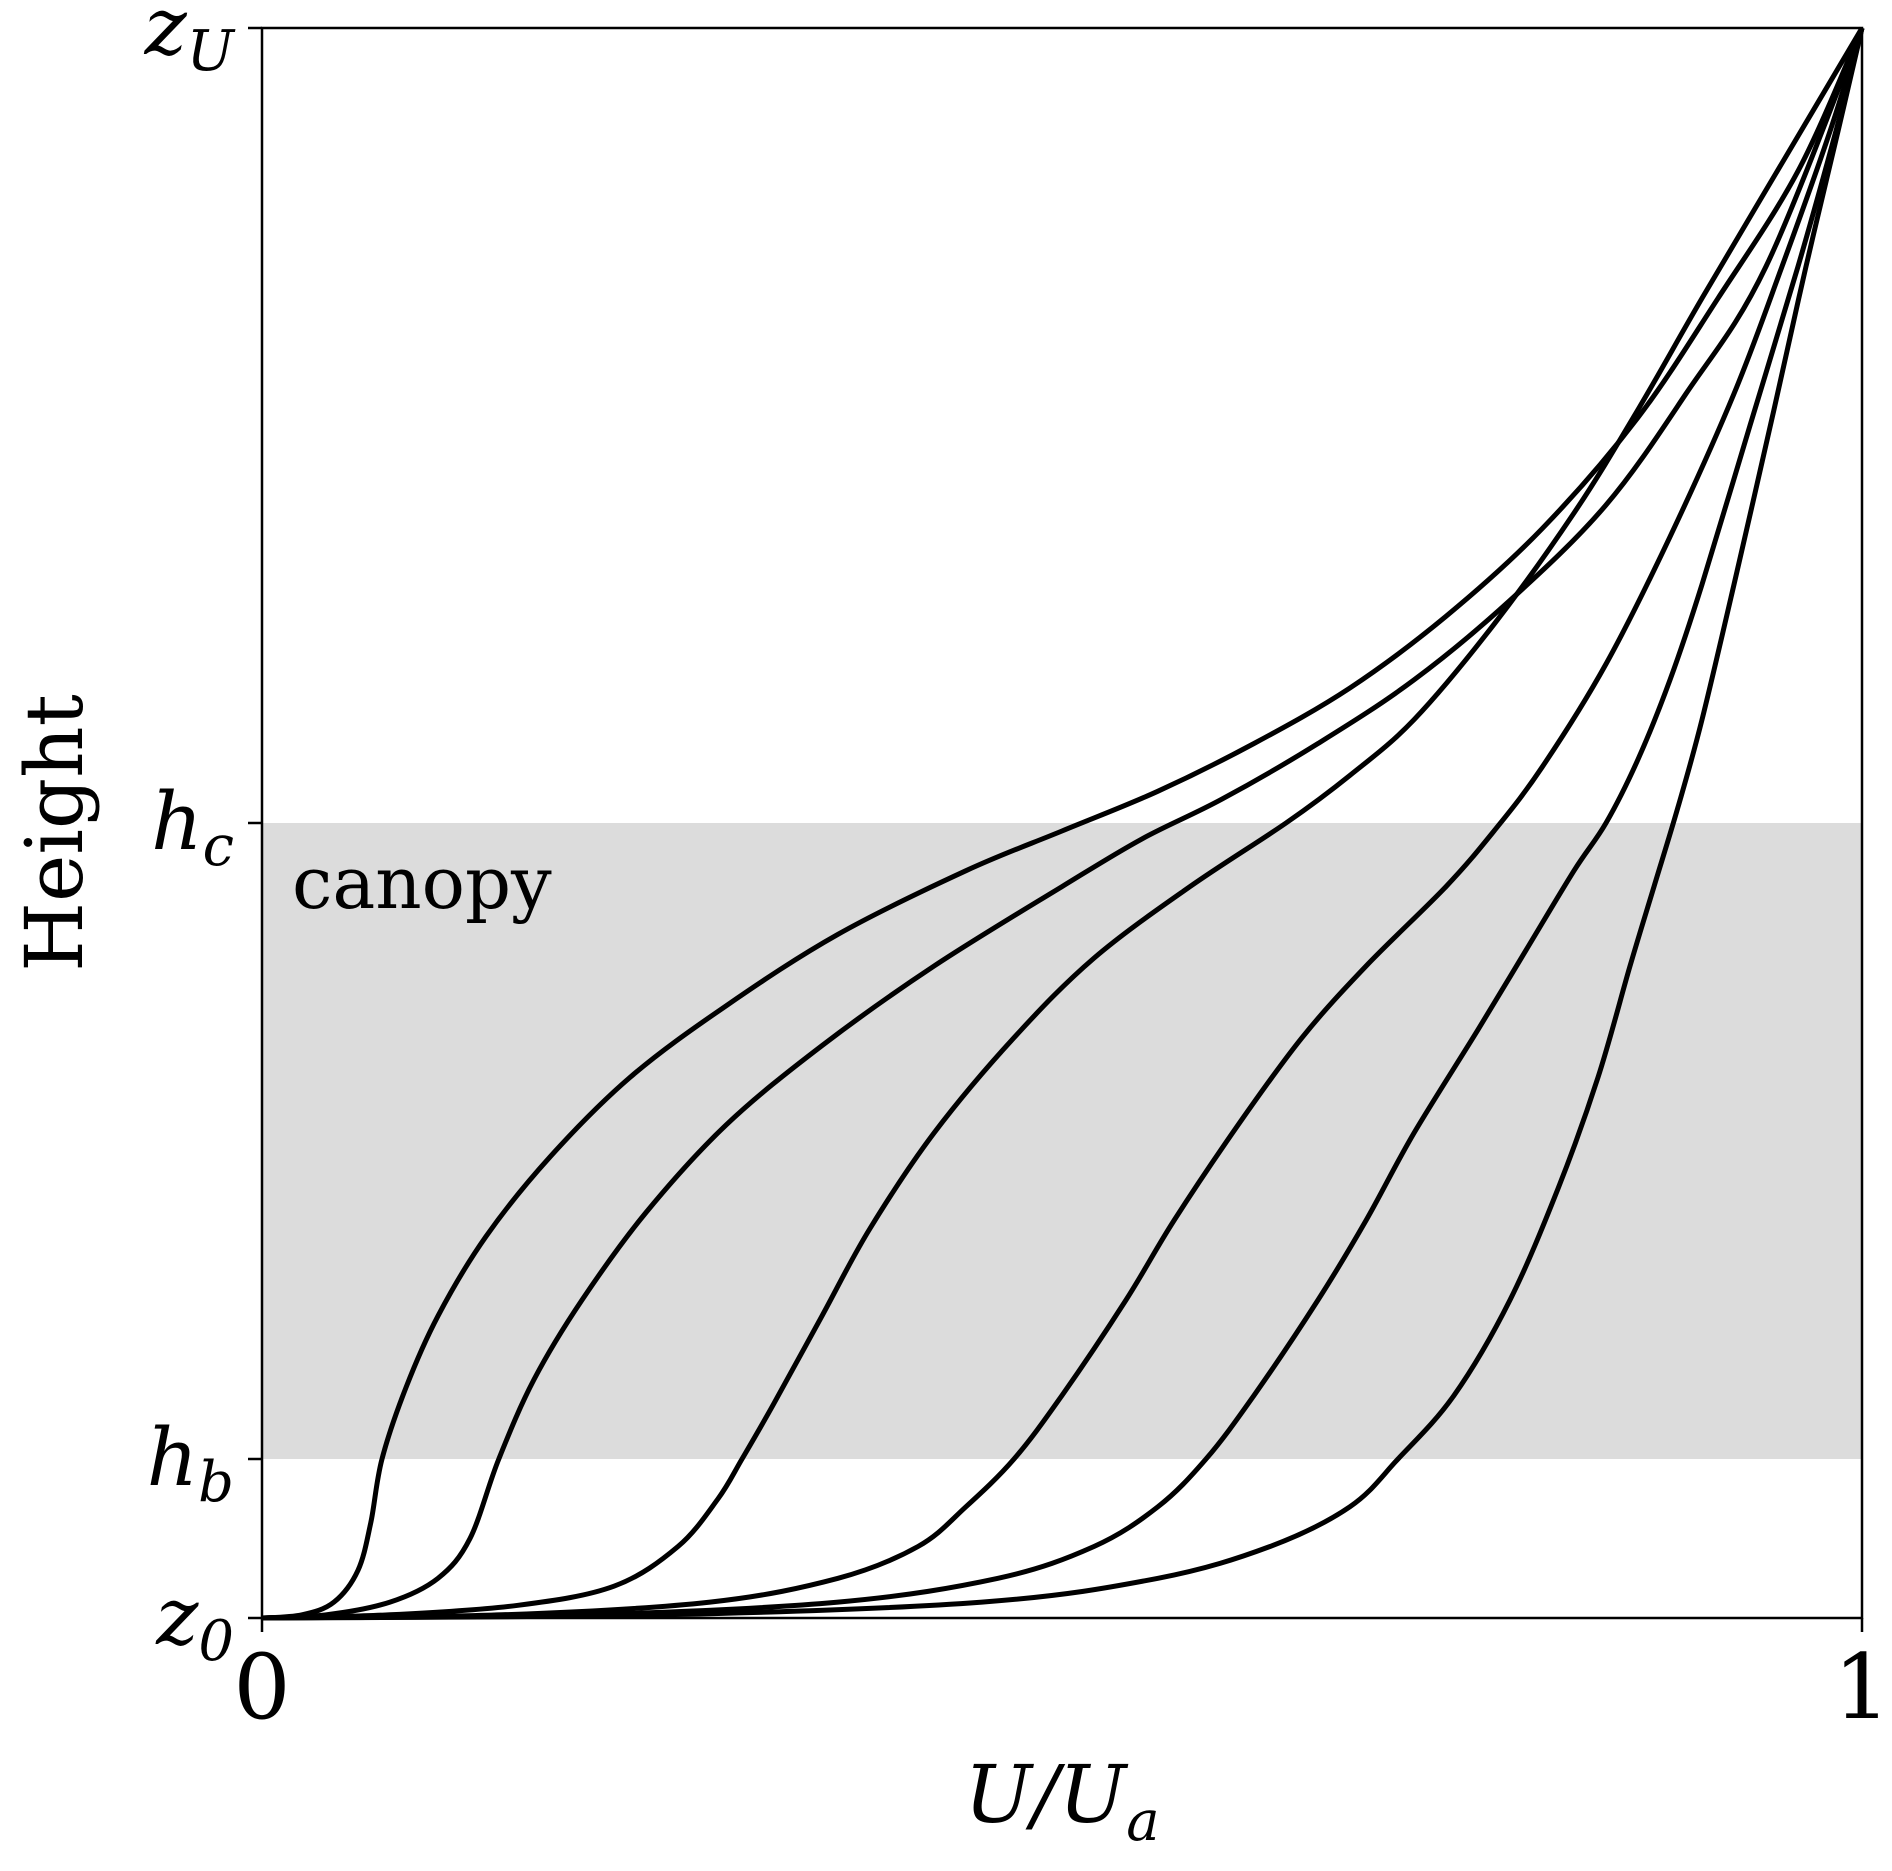 This screenshot has width=1892, height=1871. What do you see at coordinates (1142, 1821) in the screenshot?
I see `x-axis-title-sub: a` at bounding box center [1142, 1821].